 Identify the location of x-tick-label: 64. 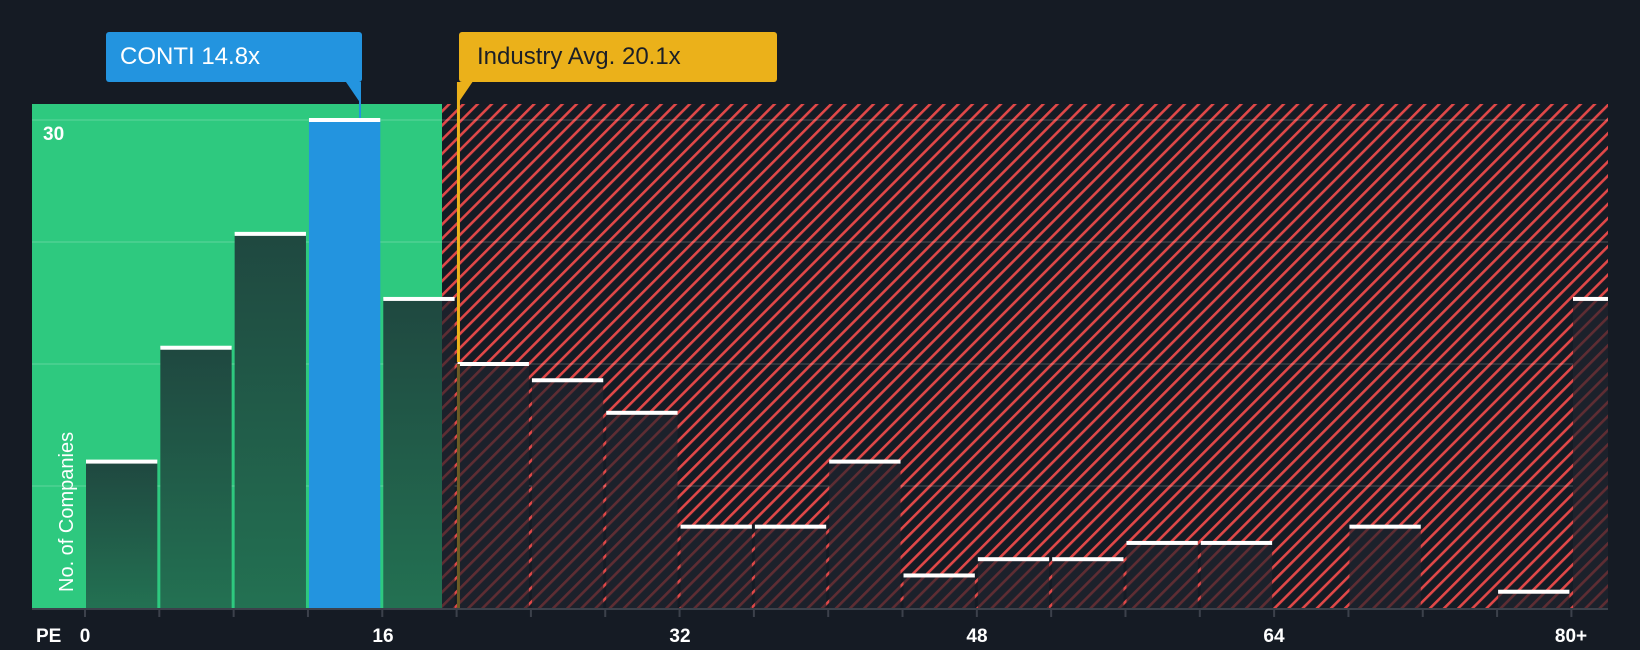
(1274, 636).